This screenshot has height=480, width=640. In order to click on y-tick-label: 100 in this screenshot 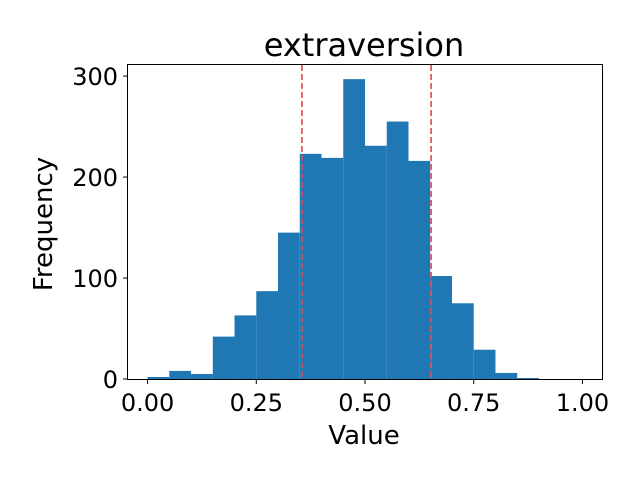, I will do `click(95, 279)`.